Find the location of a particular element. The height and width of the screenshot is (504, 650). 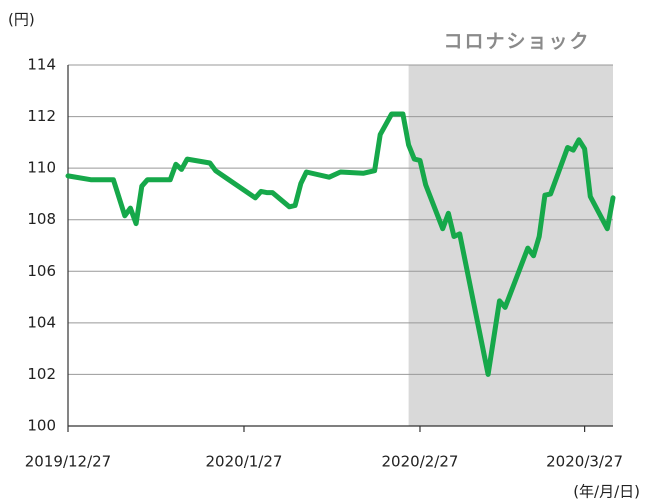

annotation: コロナショック is located at coordinates (516, 42).